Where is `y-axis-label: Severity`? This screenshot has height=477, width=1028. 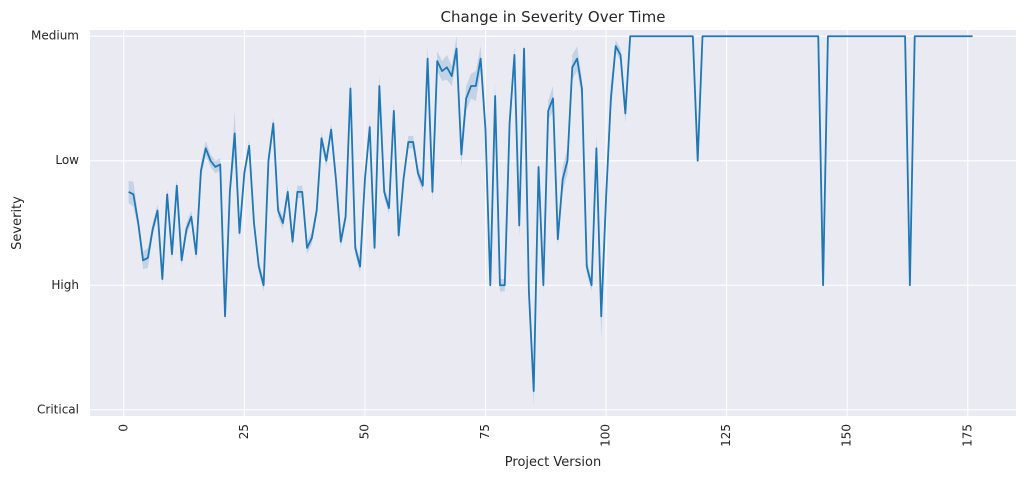 y-axis-label: Severity is located at coordinates (17, 223).